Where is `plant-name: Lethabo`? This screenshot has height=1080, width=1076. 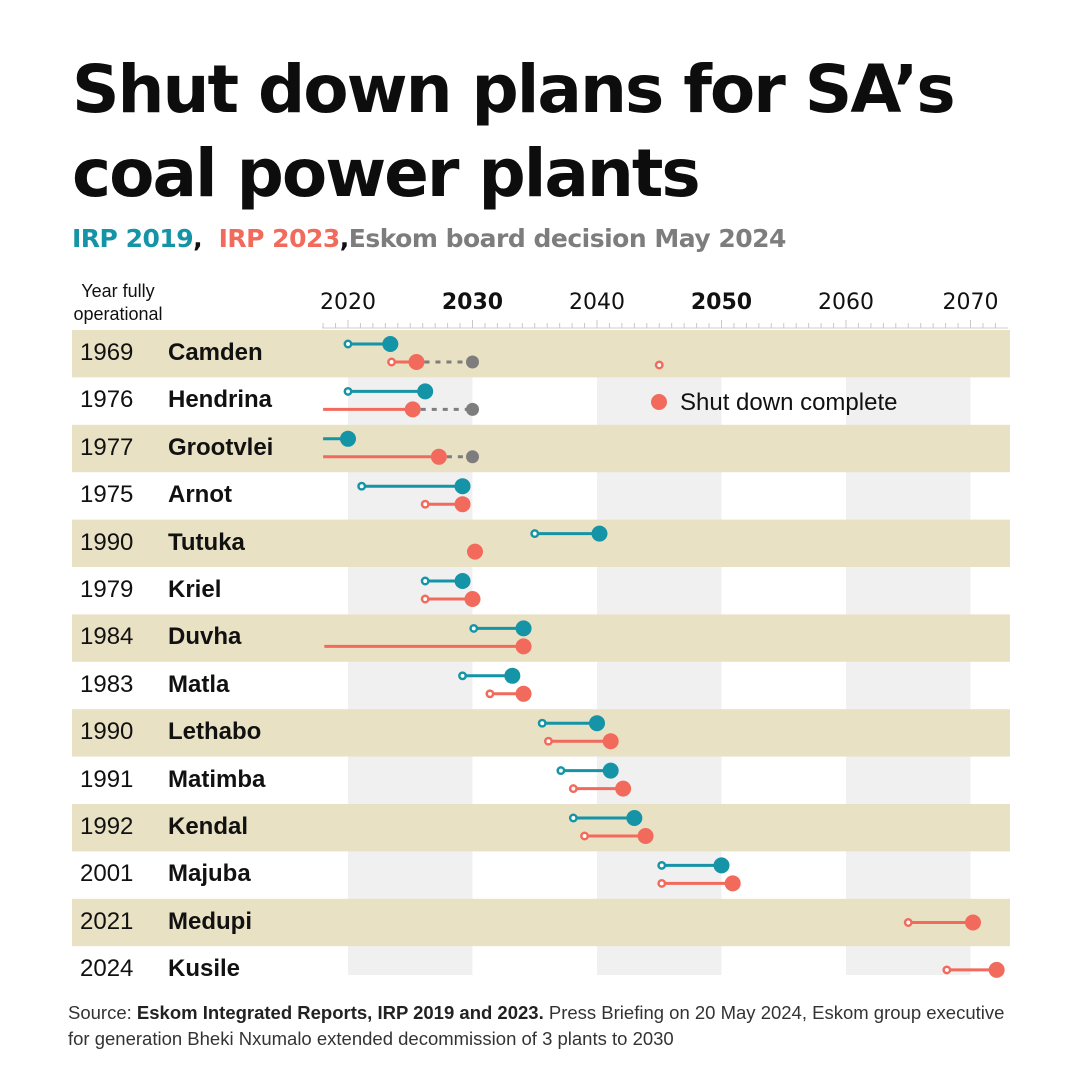
plant-name: Lethabo is located at coordinates (215, 732).